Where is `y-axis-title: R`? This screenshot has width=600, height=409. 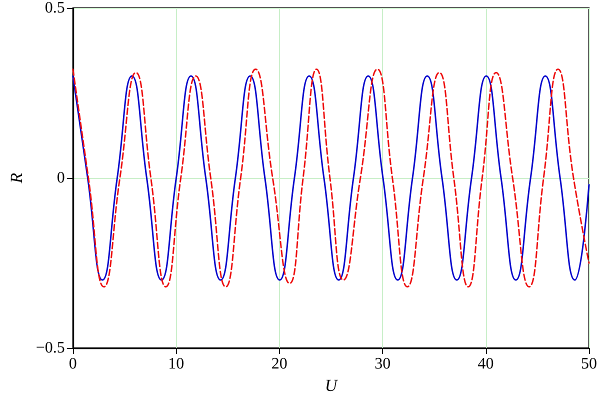
y-axis-title: R is located at coordinates (16, 178).